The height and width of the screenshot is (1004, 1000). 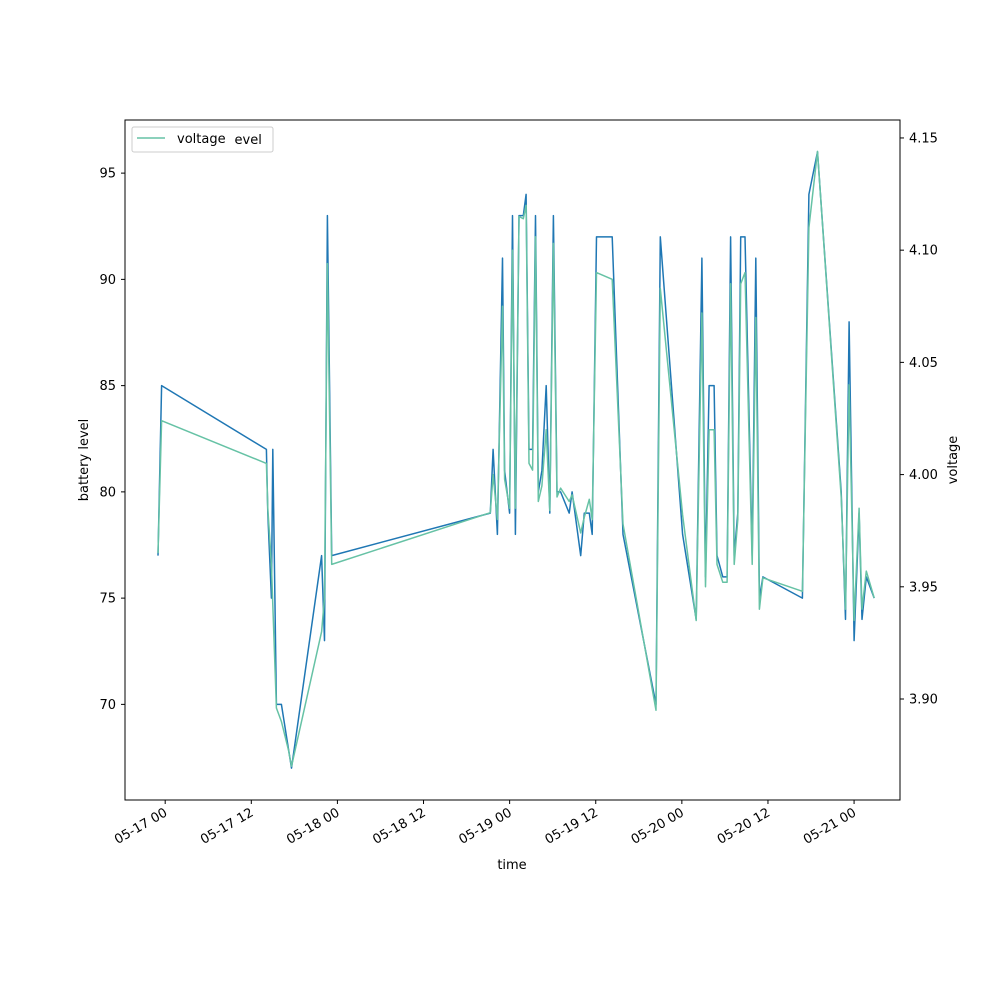 I want to click on x-axis-label: time, so click(x=511, y=865).